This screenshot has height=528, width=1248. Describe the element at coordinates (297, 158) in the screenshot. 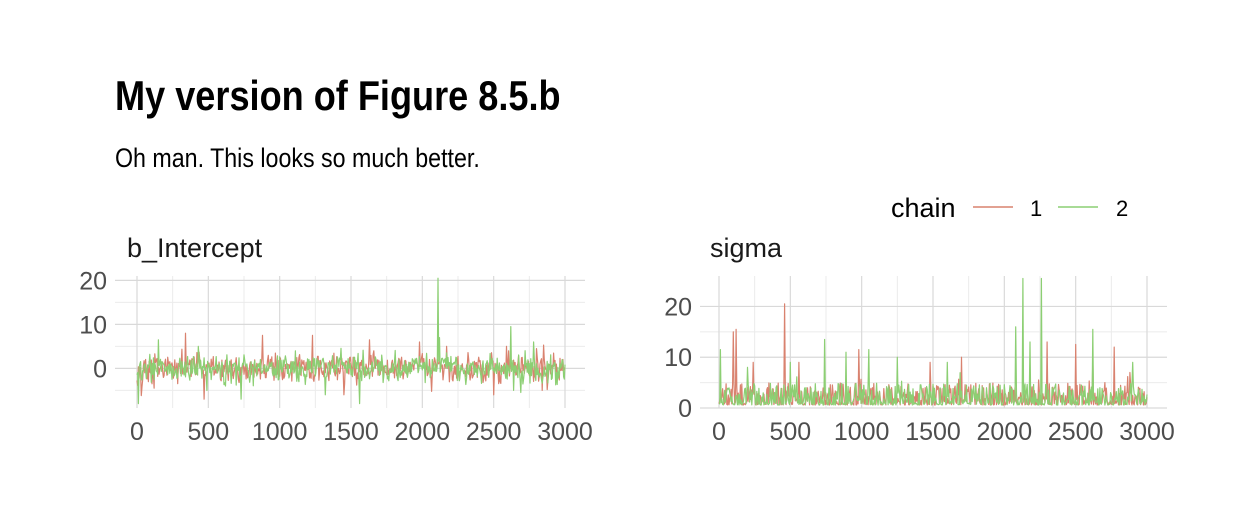

I see `chart-subtitle: Oh man. This looks so much better.` at that location.